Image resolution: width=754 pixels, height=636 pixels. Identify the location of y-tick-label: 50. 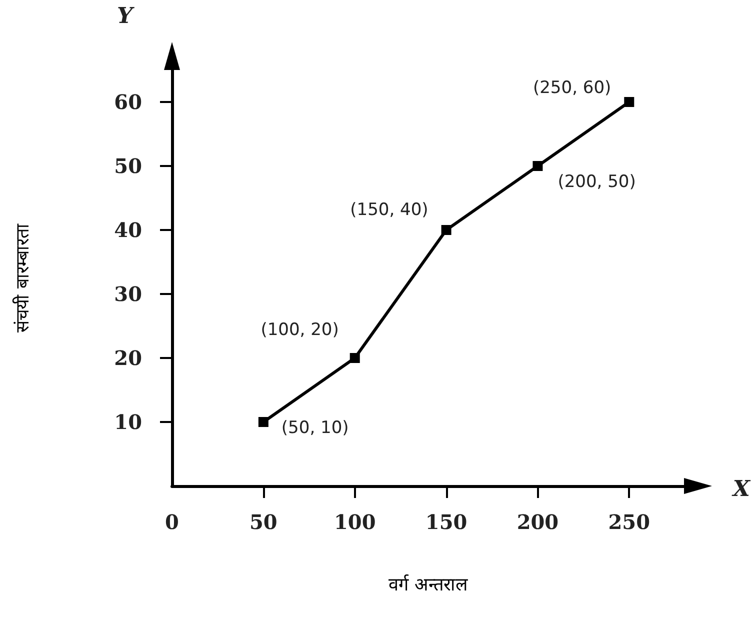
(128, 166).